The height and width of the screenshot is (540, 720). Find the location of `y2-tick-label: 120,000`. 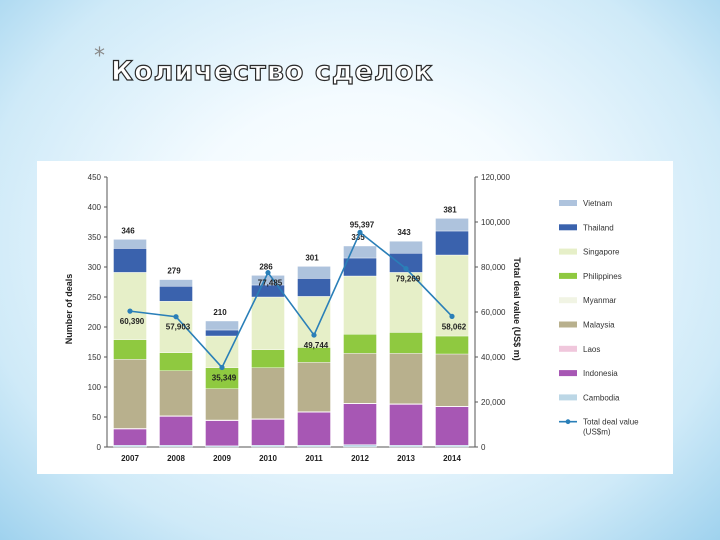

y2-tick-label: 120,000 is located at coordinates (495, 177).